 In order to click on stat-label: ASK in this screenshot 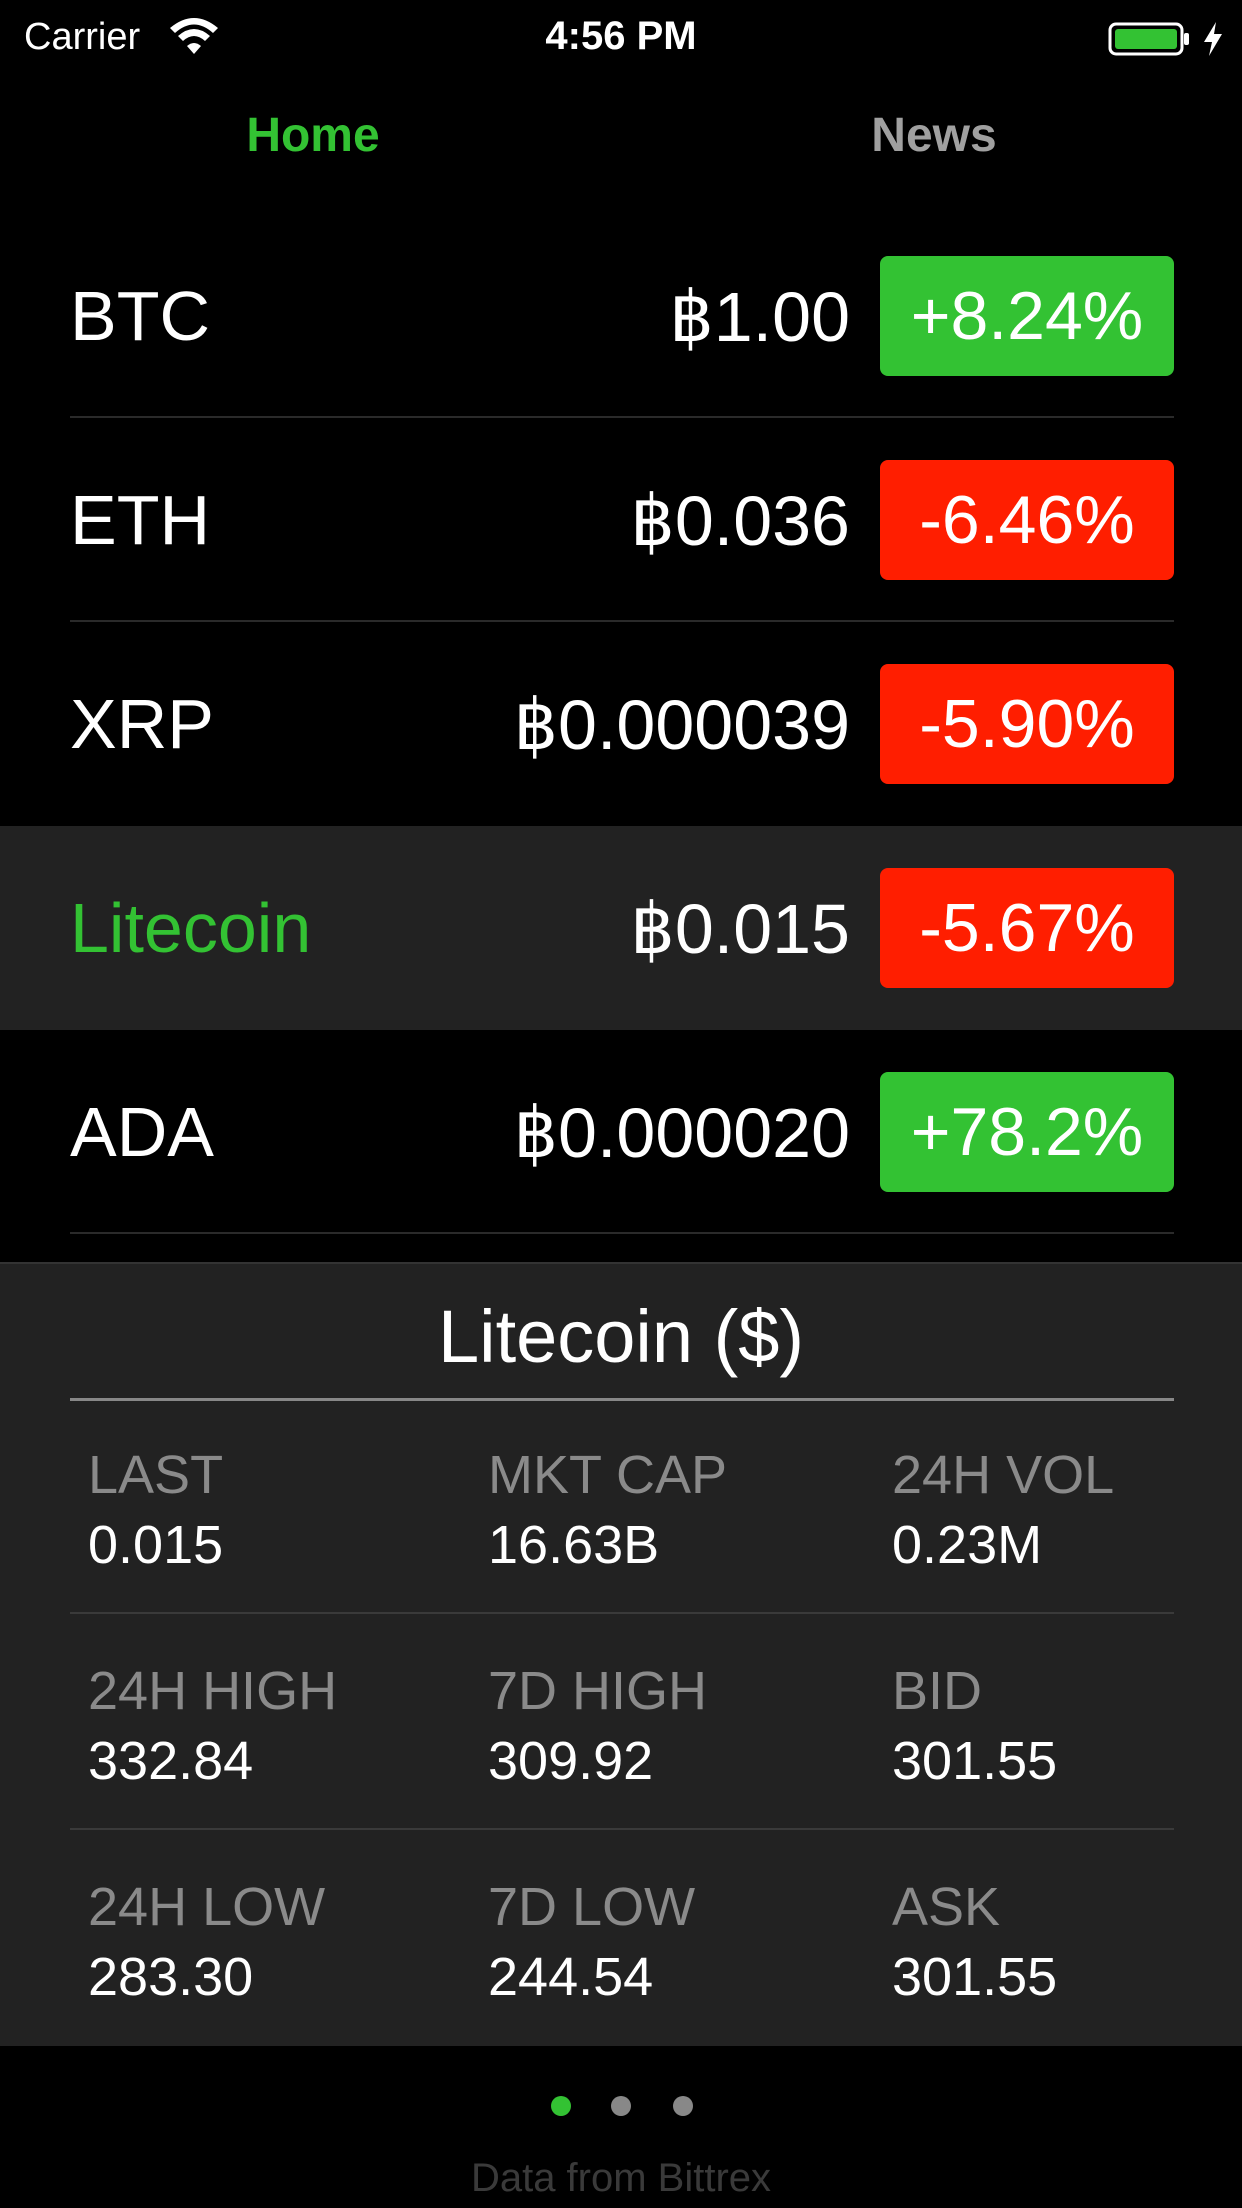, I will do `click(946, 1907)`.